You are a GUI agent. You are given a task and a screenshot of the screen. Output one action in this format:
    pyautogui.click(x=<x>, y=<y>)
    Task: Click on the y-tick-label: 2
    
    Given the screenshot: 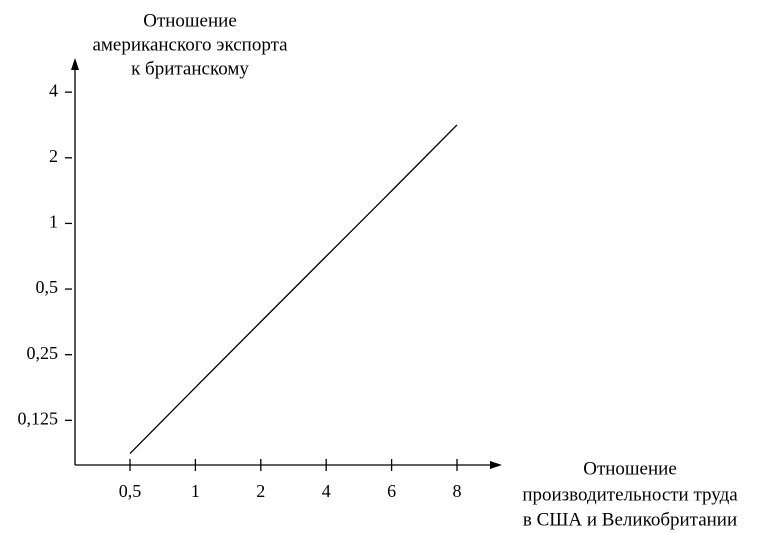 What is the action you would take?
    pyautogui.click(x=53, y=156)
    